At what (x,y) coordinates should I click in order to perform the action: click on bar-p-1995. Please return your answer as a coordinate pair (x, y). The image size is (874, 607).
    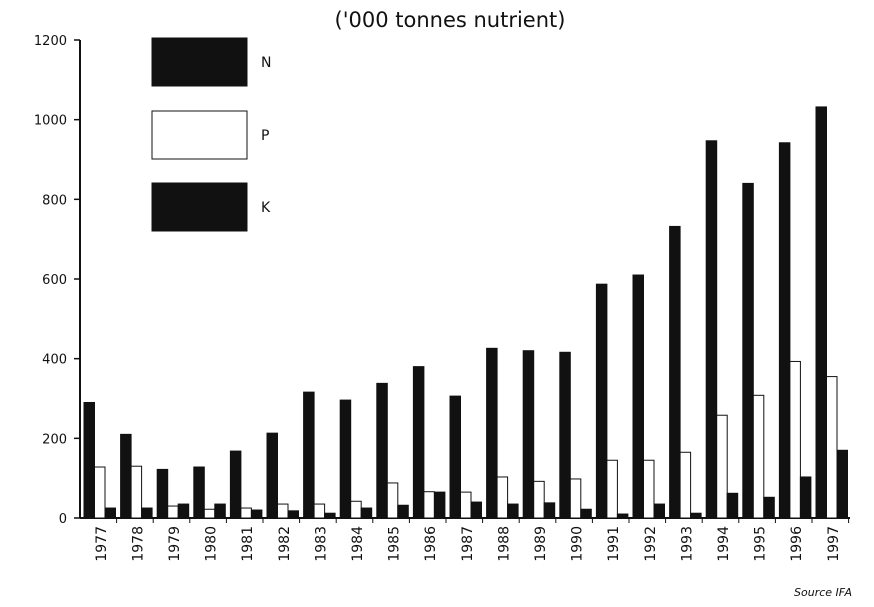
    Looking at the image, I should click on (758, 456).